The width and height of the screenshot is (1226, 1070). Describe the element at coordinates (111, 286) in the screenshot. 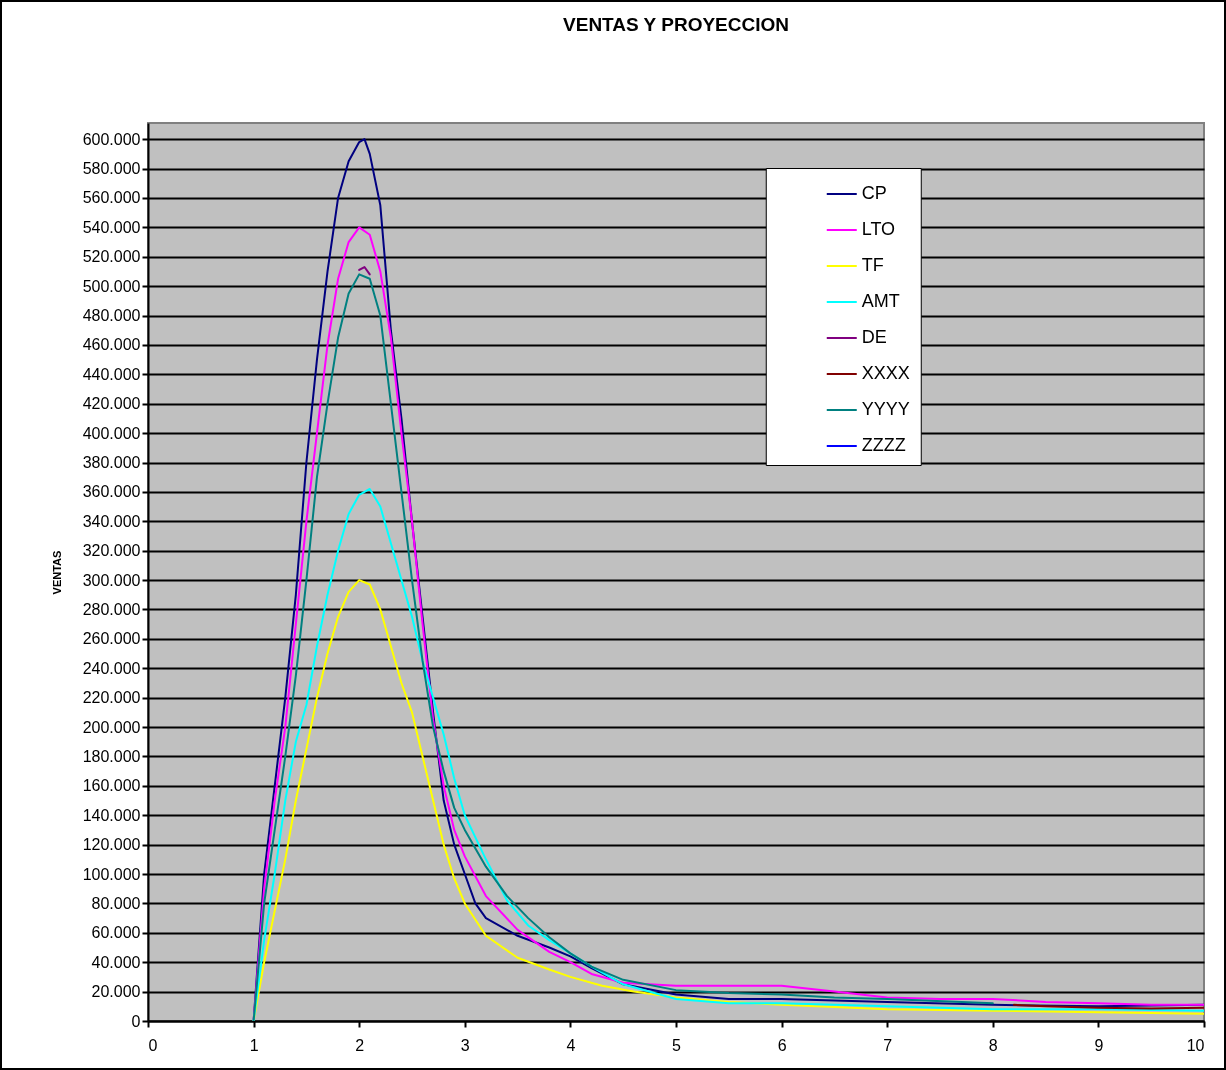

I see `y-tick-label: 500.000` at that location.